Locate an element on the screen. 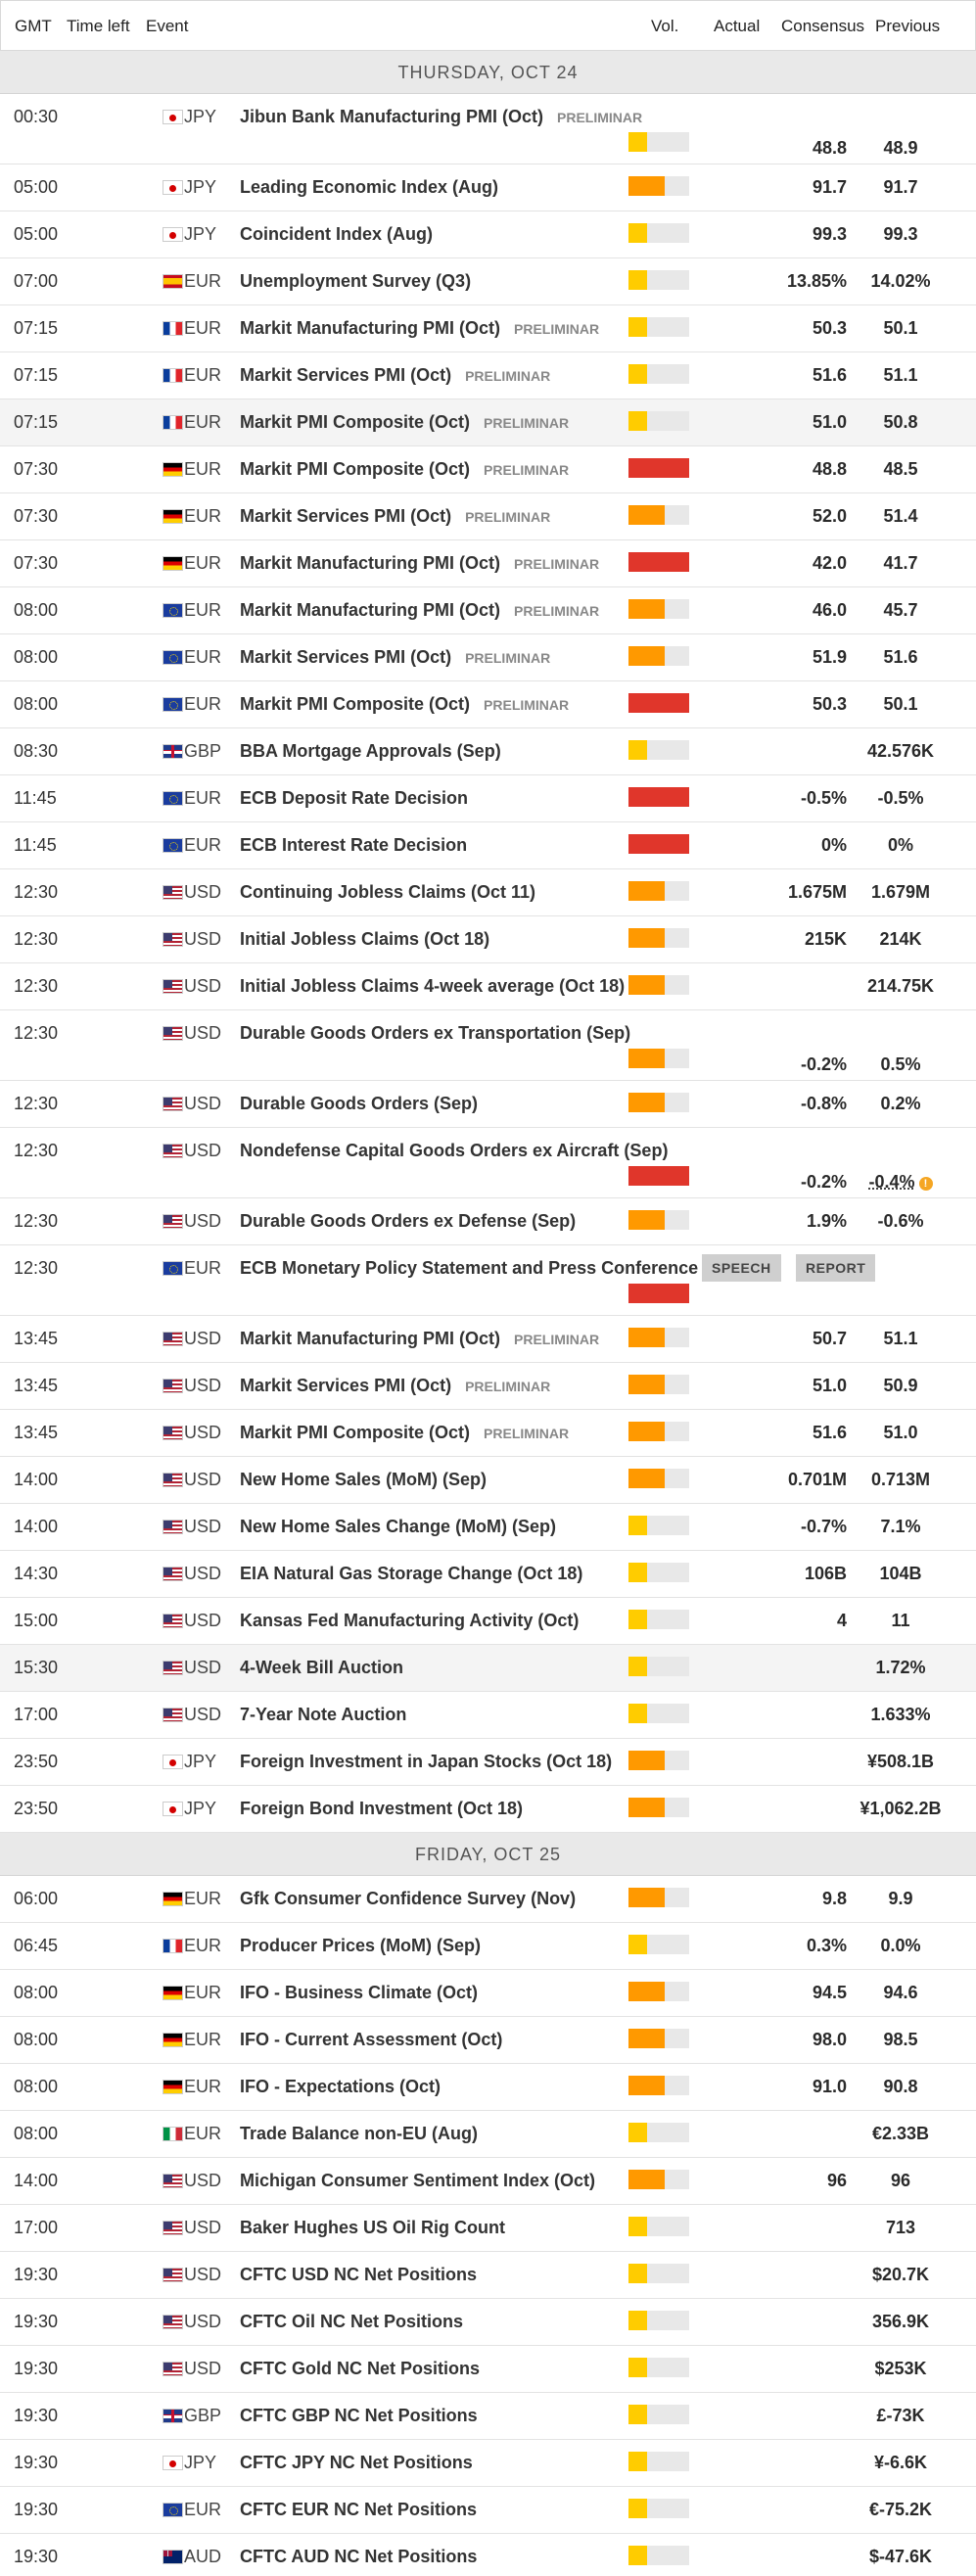 The width and height of the screenshot is (976, 2576). header-time-left: Time left is located at coordinates (99, 26).